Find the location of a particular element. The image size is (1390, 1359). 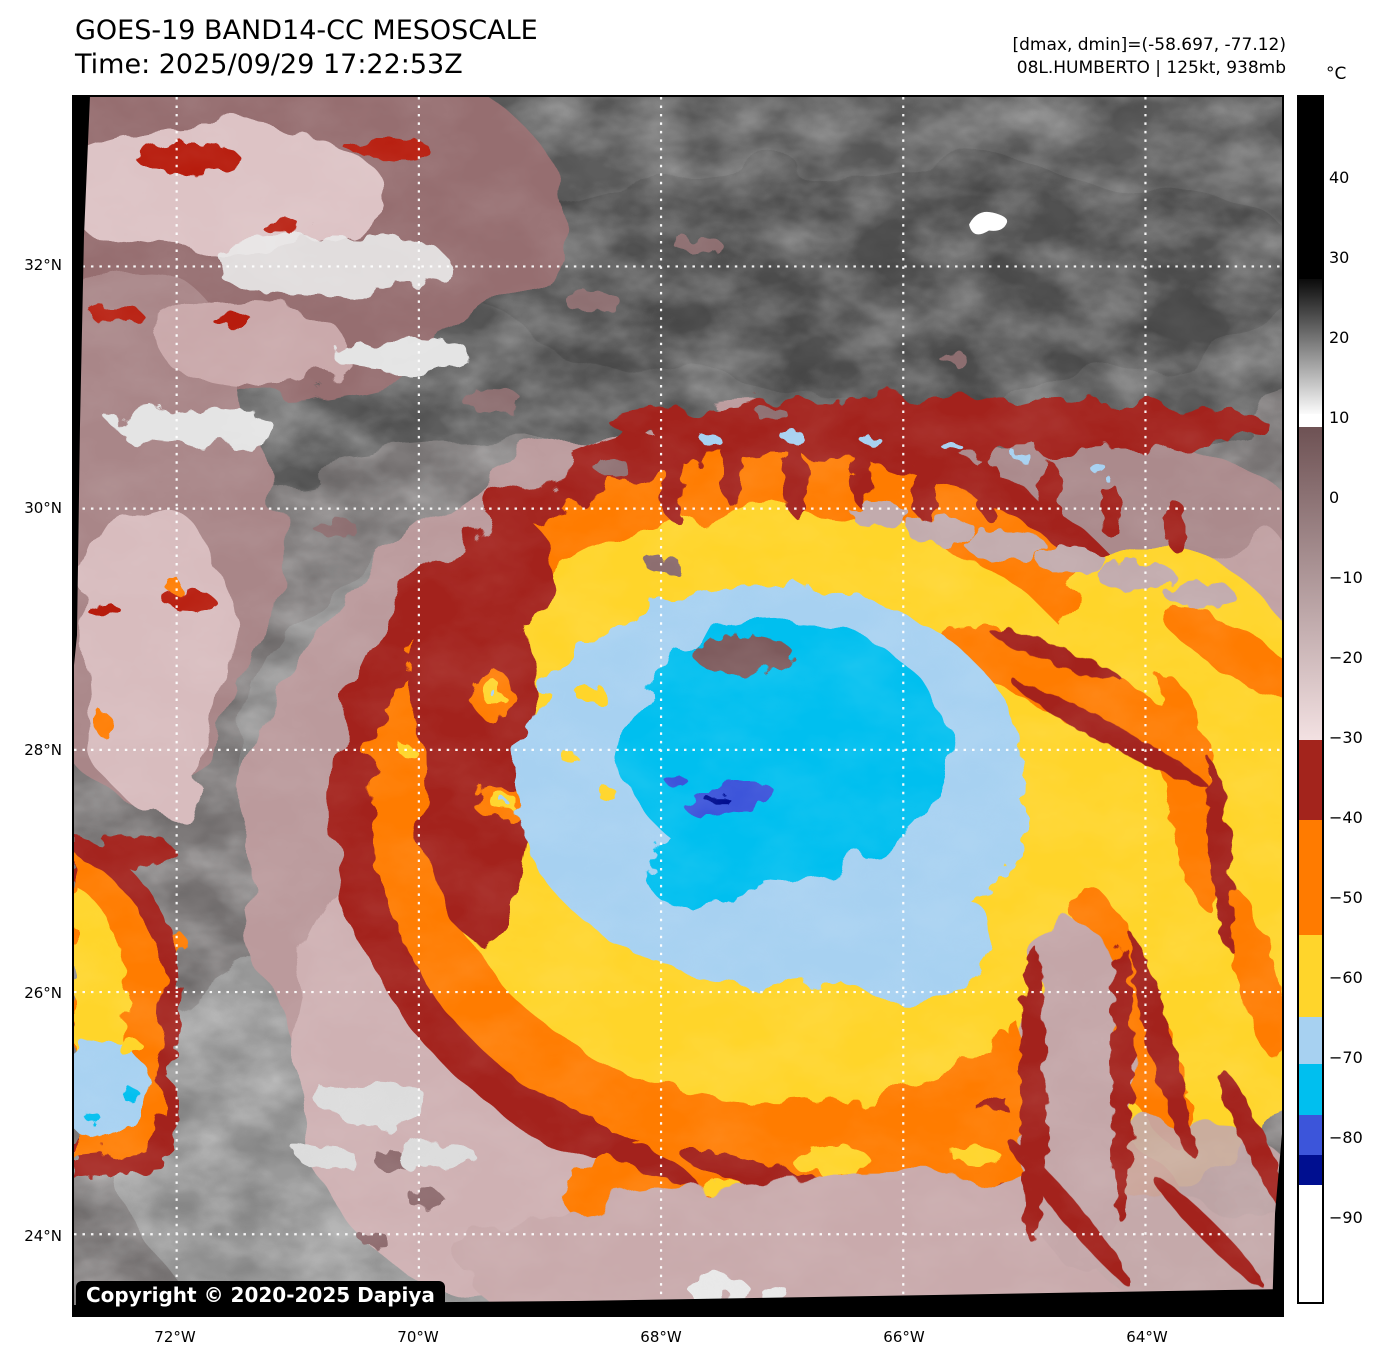

lat-label: 30°N is located at coordinates (43, 508).